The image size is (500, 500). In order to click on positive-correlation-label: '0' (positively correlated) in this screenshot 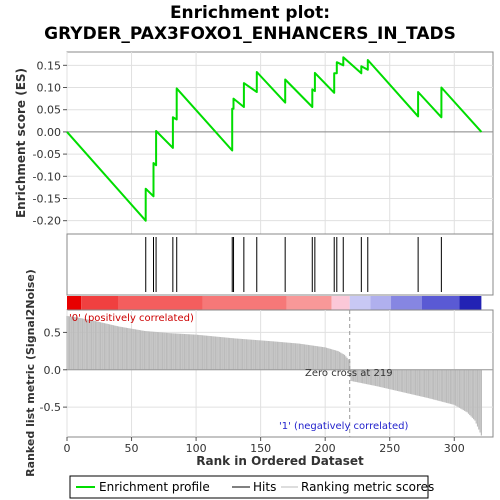, I will do `click(131, 318)`.